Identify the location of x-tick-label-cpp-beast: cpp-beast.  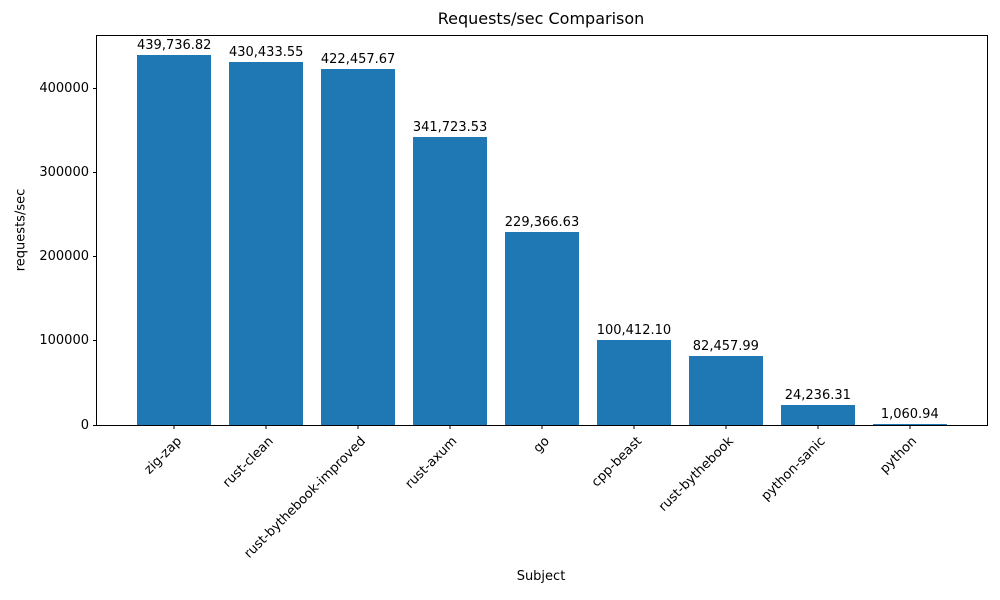
(616, 462).